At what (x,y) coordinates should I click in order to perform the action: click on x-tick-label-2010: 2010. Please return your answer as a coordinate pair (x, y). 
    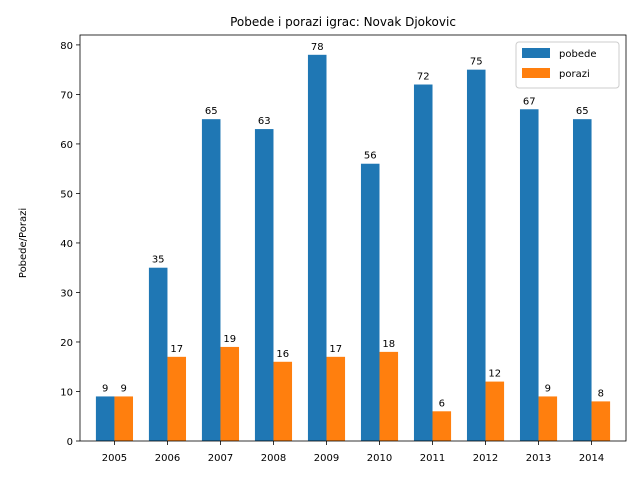
    Looking at the image, I should click on (379, 458).